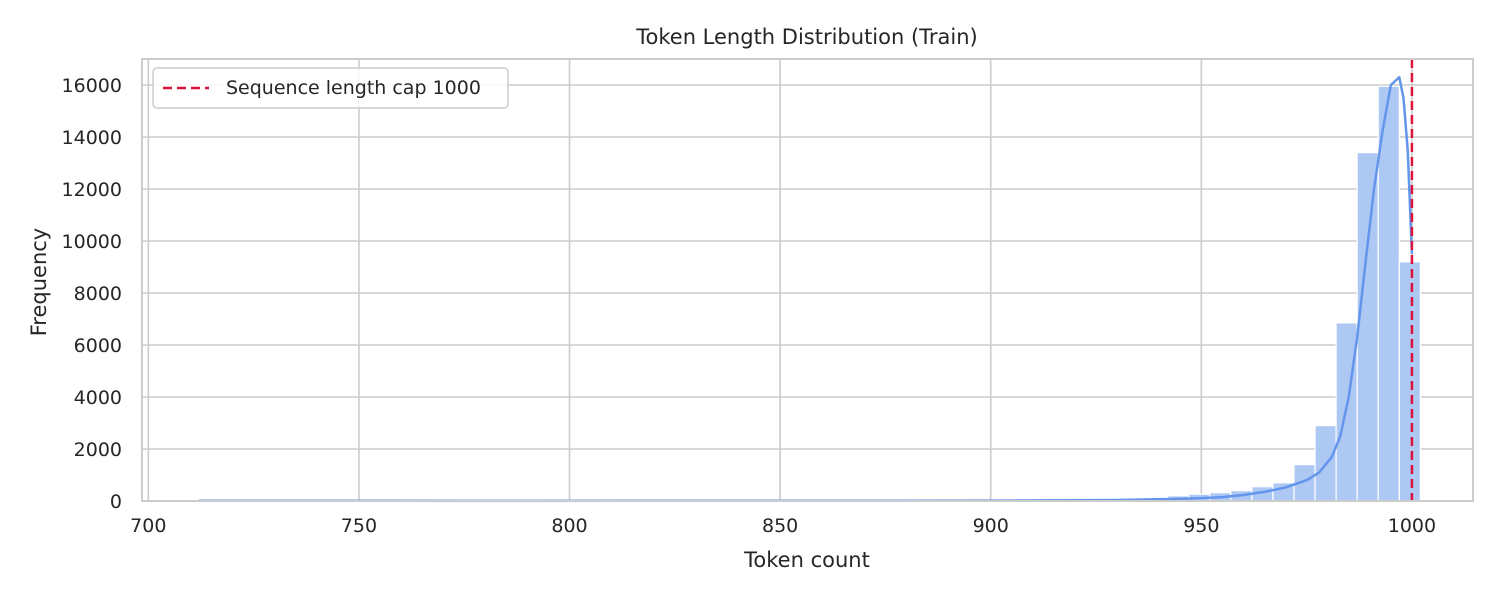 This screenshot has width=1500, height=600. What do you see at coordinates (98, 398) in the screenshot?
I see `y-tick-label: 4000` at bounding box center [98, 398].